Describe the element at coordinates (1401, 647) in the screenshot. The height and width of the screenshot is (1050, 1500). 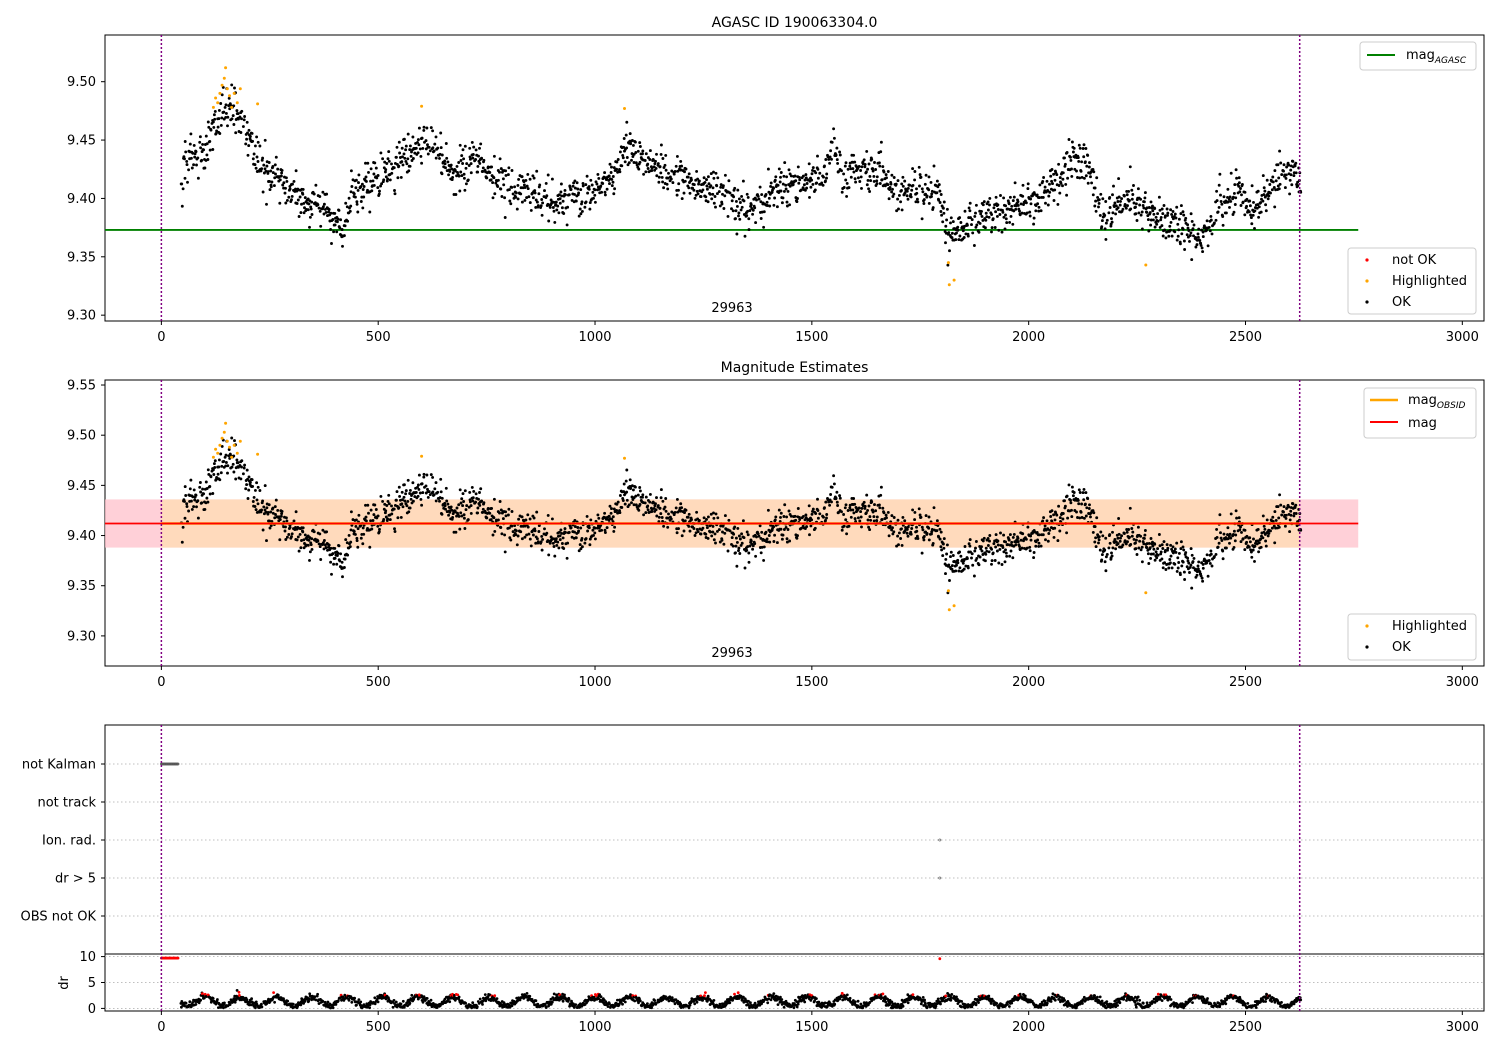
I see `legend-ok-2: OK` at that location.